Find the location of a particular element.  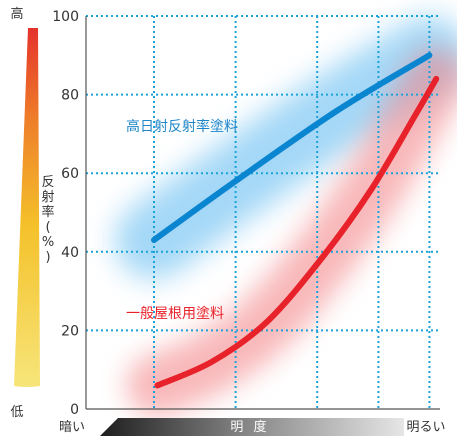

y-label-char: % is located at coordinates (48, 242).